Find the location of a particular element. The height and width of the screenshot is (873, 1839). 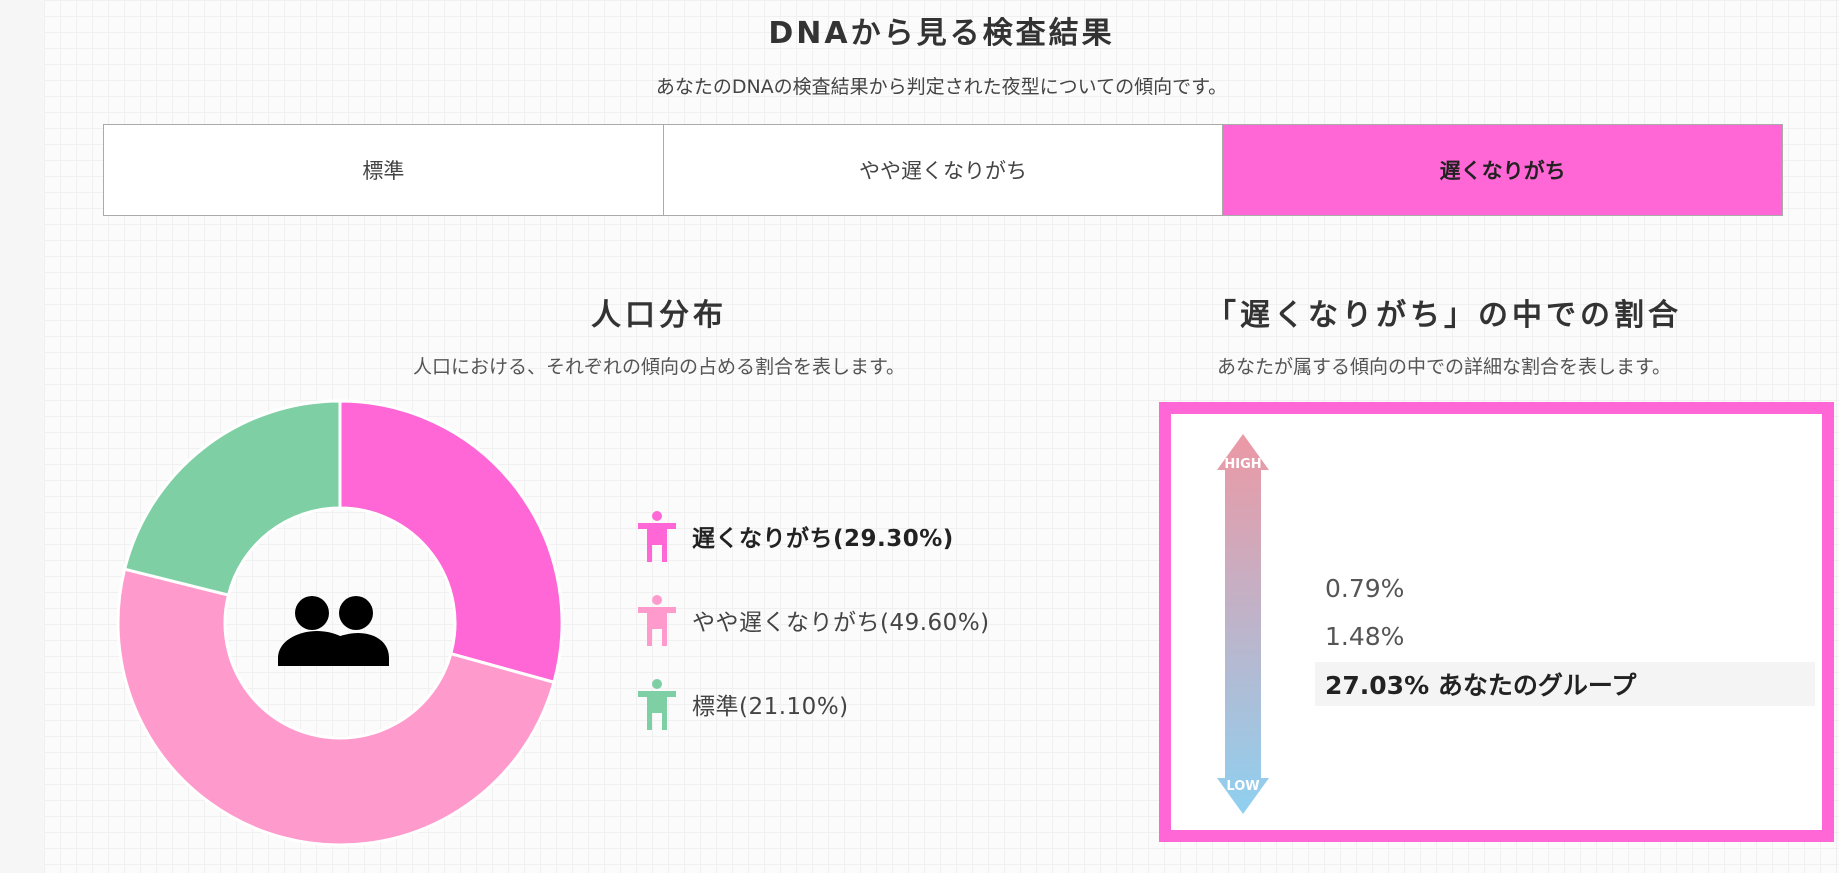

population-donut-chart is located at coordinates (340, 623).